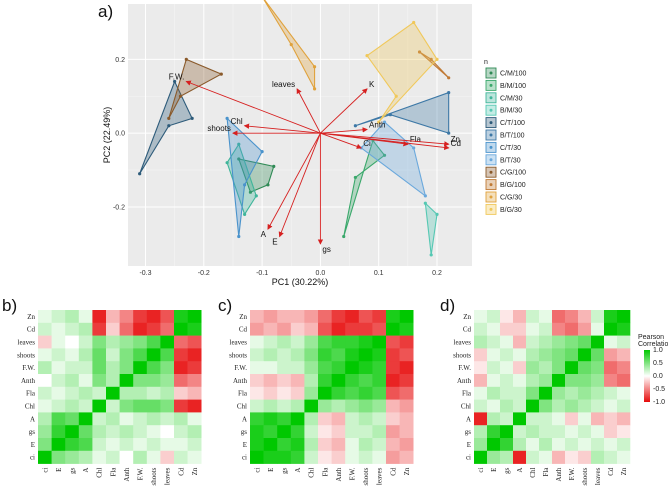 This screenshot has width=668, height=492. I want to click on cell-e-fla, so click(546, 445).